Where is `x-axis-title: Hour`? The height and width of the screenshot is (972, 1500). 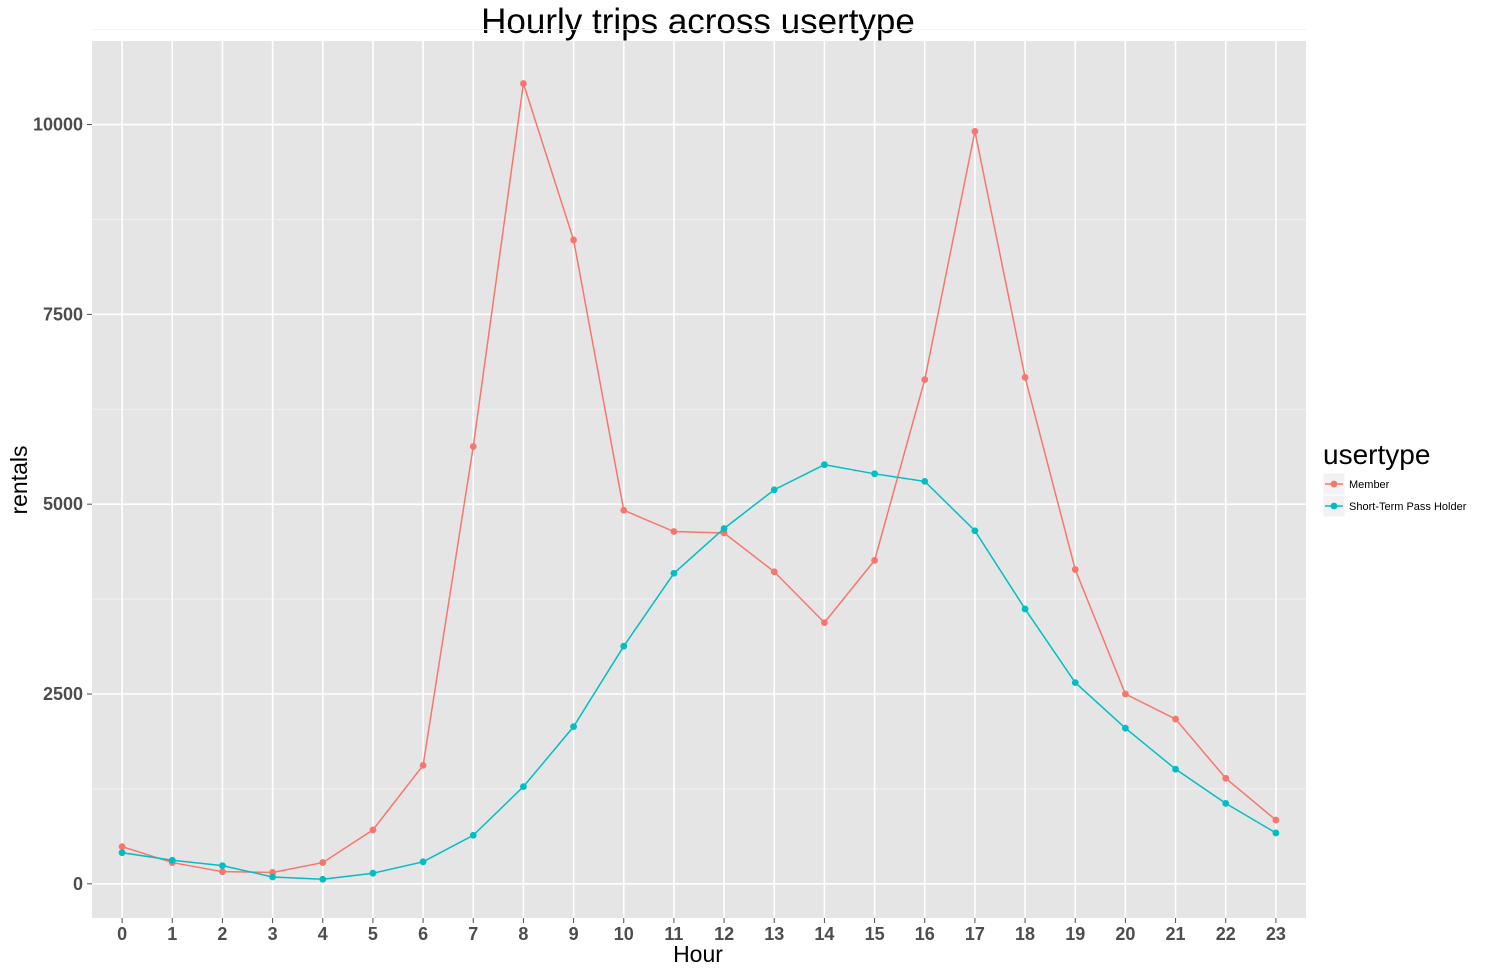
x-axis-title: Hour is located at coordinates (698, 954).